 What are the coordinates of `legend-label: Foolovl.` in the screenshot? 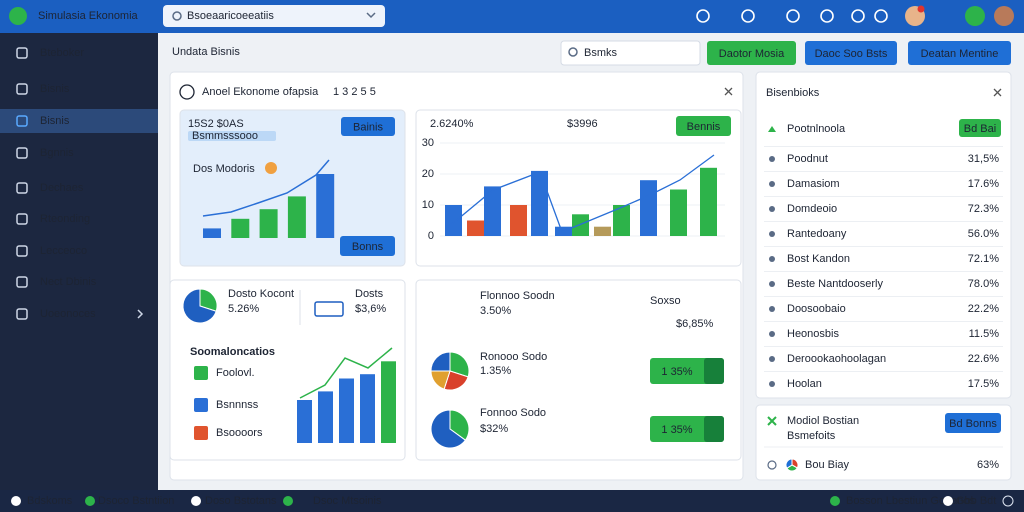 It's located at (235, 373).